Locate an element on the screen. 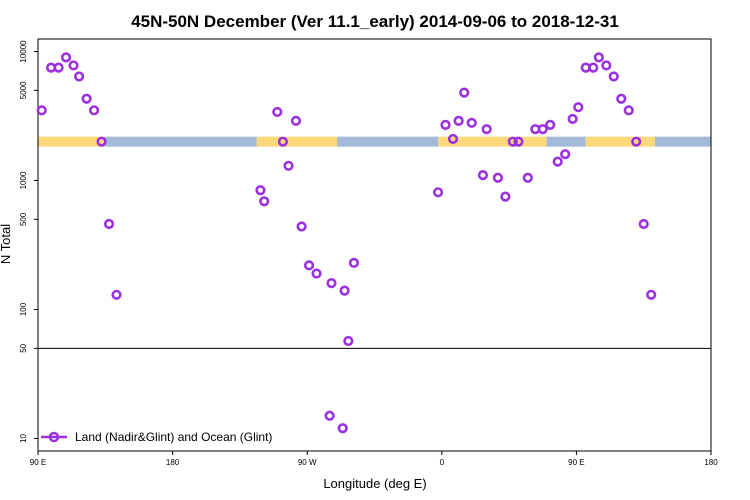 This screenshot has height=500, width=750. x-axis: 90 E 180 90 W 0 90 E 180 is located at coordinates (374, 459).